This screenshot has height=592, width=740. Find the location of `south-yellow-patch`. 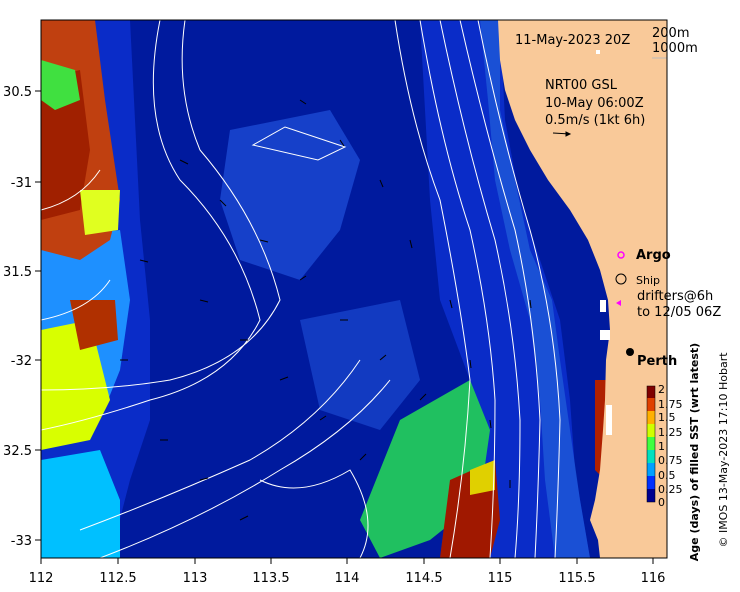

south-yellow-patch is located at coordinates (482, 477).